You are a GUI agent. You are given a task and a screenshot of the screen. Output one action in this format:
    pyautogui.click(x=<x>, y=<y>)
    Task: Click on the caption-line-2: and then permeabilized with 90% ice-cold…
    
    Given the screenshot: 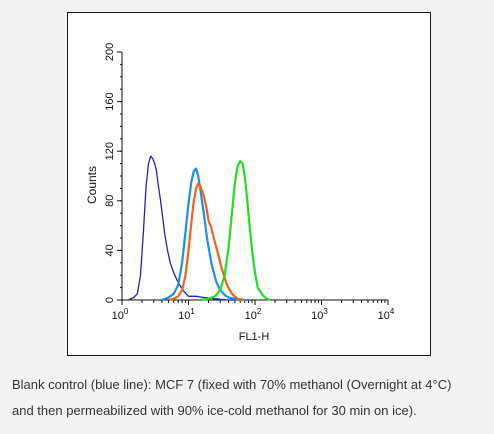 What is the action you would take?
    pyautogui.click(x=214, y=410)
    